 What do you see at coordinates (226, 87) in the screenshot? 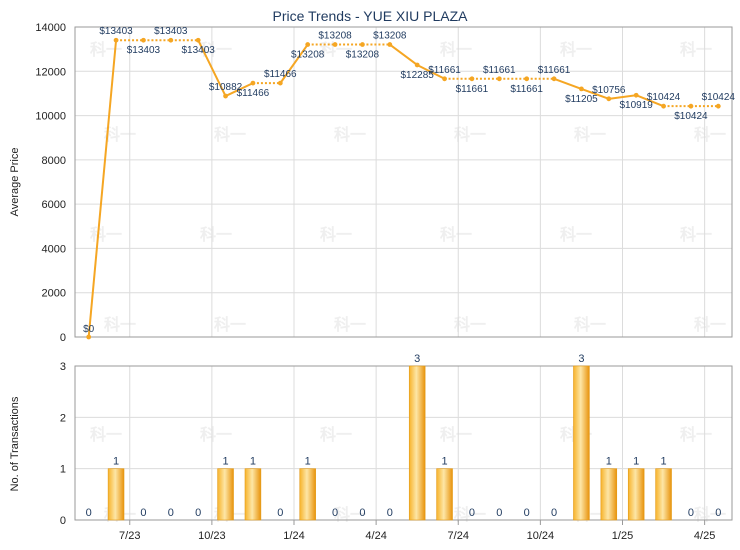
I see `price-value-label: $10882` at bounding box center [226, 87].